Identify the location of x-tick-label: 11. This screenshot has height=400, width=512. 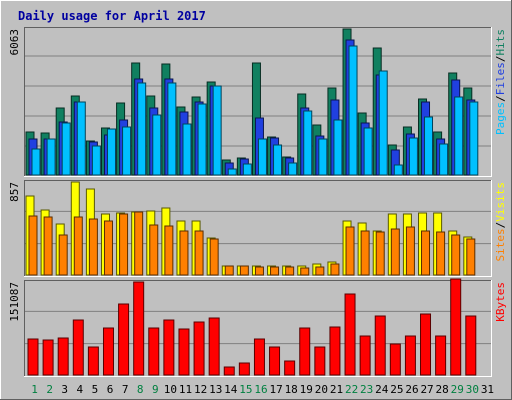
(185, 389).